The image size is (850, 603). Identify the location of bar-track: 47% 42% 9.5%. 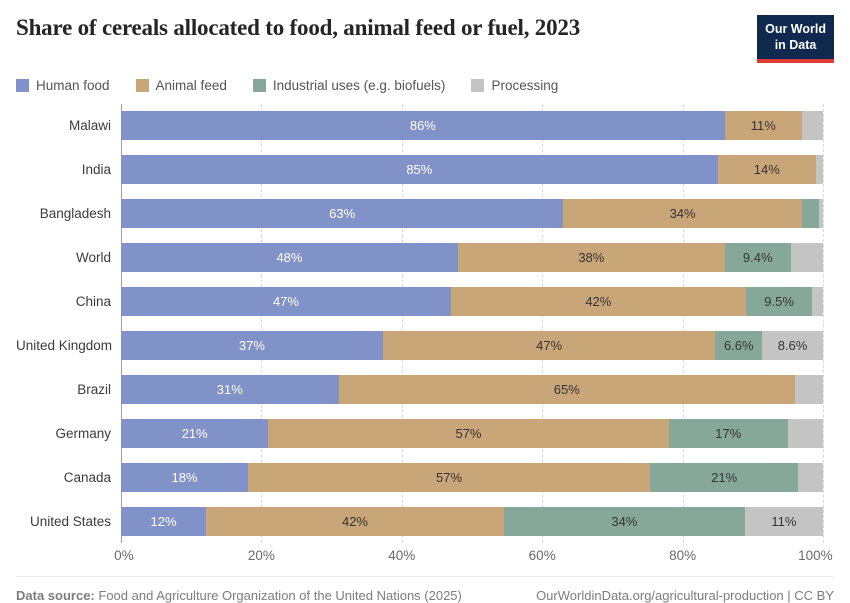
(472, 301).